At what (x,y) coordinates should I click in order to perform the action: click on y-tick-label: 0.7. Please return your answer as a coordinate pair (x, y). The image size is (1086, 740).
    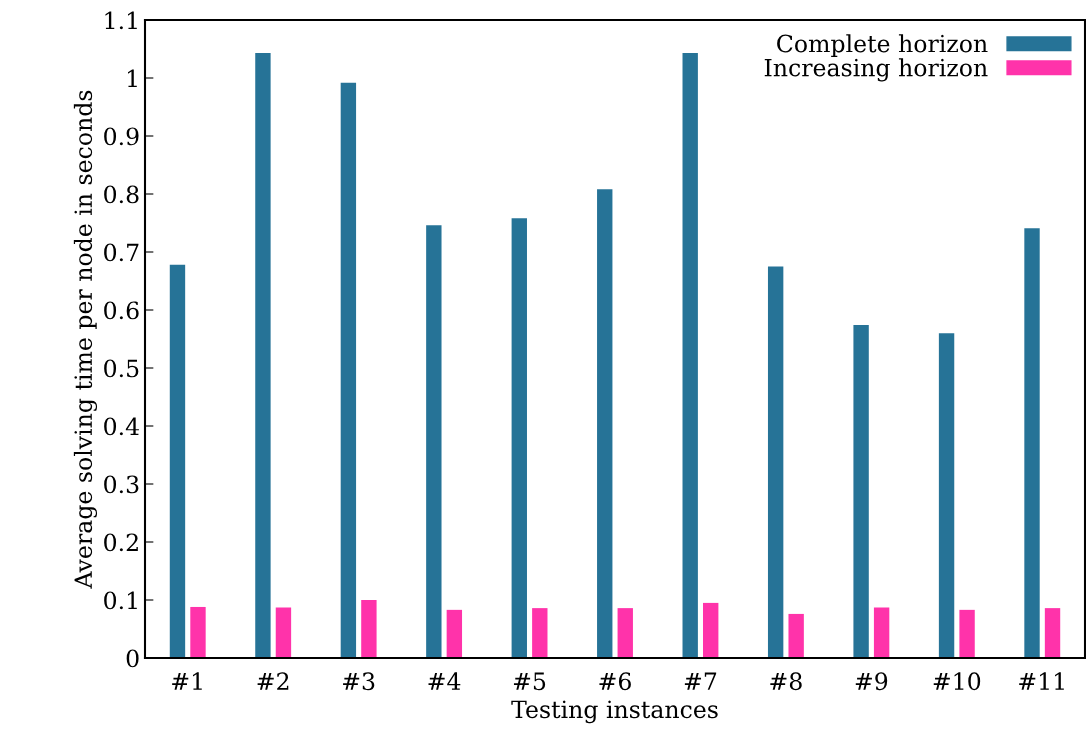
    Looking at the image, I should click on (121, 252).